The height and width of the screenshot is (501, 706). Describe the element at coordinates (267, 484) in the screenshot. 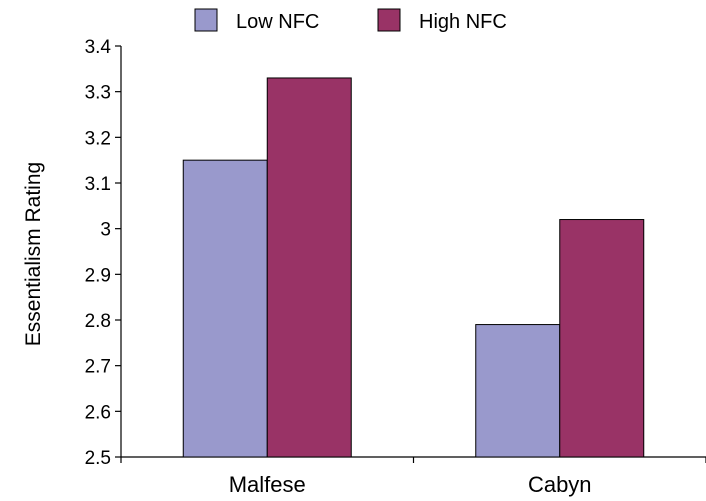

I see `x-category-label: Malfese` at that location.